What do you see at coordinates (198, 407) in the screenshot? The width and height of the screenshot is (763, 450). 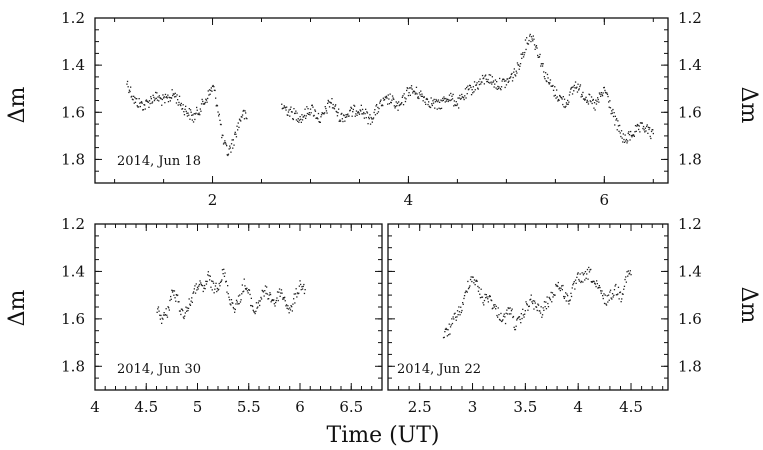 I see `x-tick-label: 5` at bounding box center [198, 407].